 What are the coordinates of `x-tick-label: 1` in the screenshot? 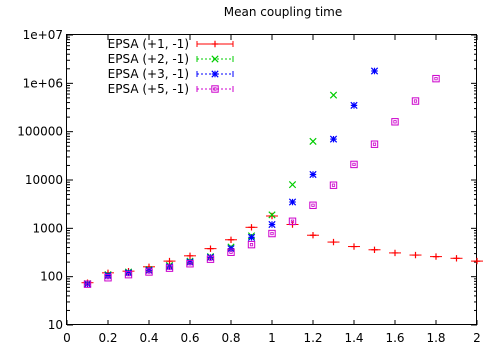 It's located at (272, 338).